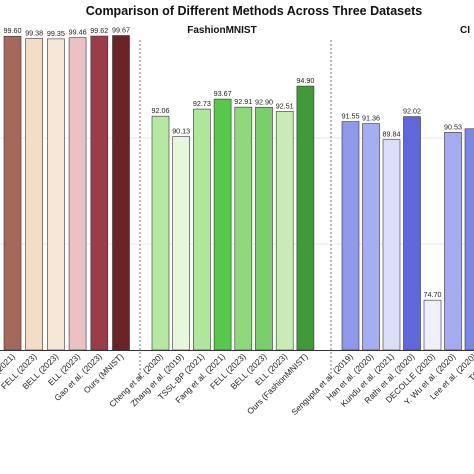  Describe the element at coordinates (433, 294) in the screenshot. I see `bar-value-label: 74.70` at that location.